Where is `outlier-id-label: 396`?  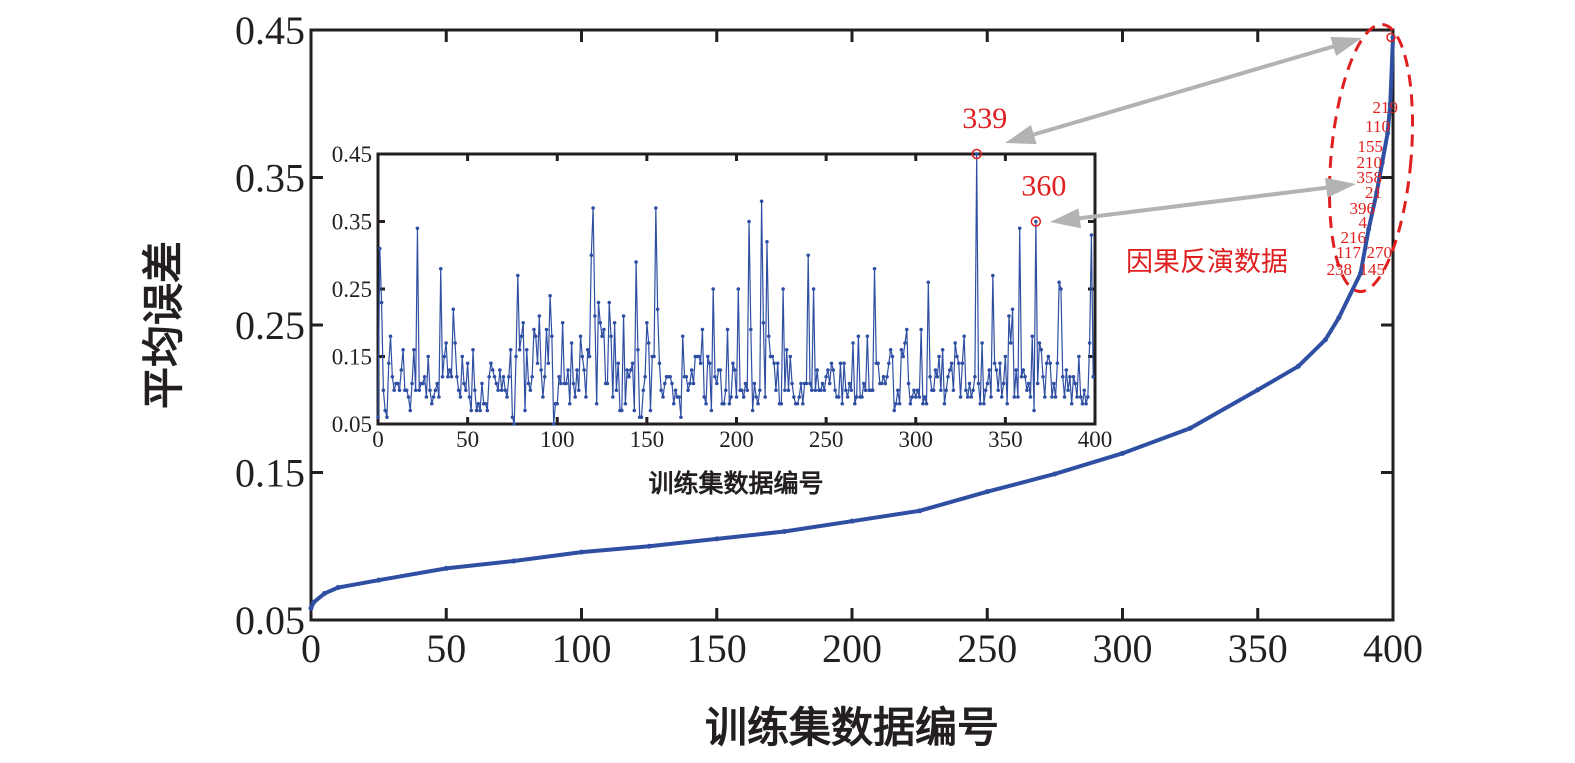
outlier-id-label: 396 is located at coordinates (1363, 208).